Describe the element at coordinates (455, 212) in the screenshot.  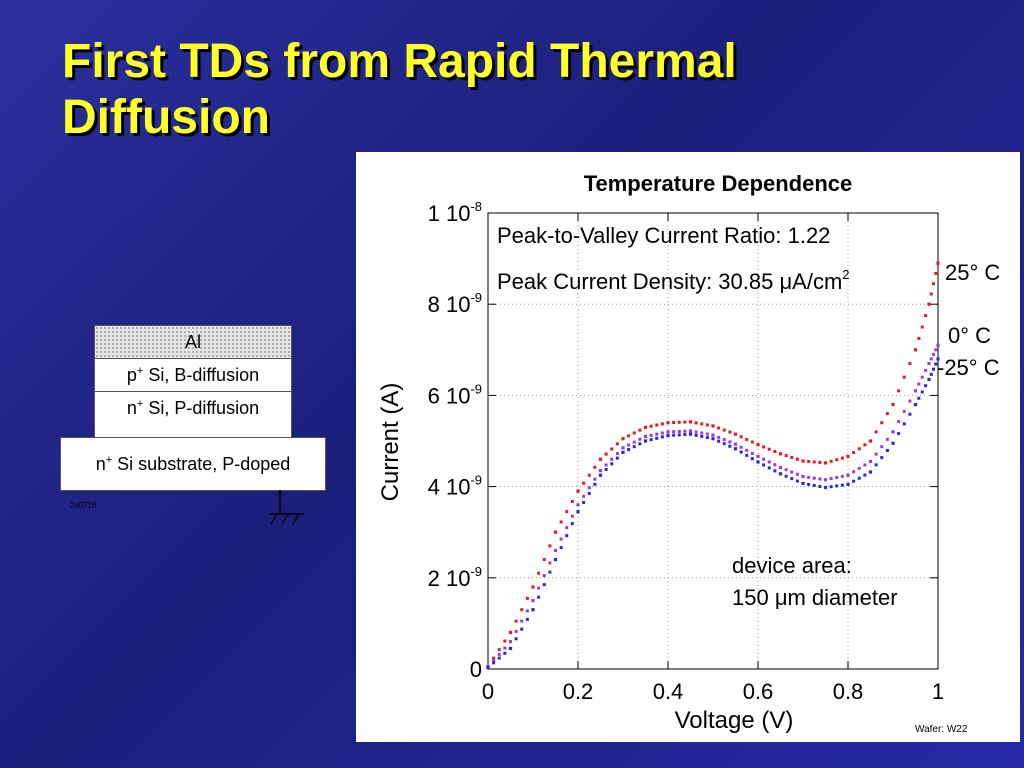
I see `y-tick-label: 1 10-8` at that location.